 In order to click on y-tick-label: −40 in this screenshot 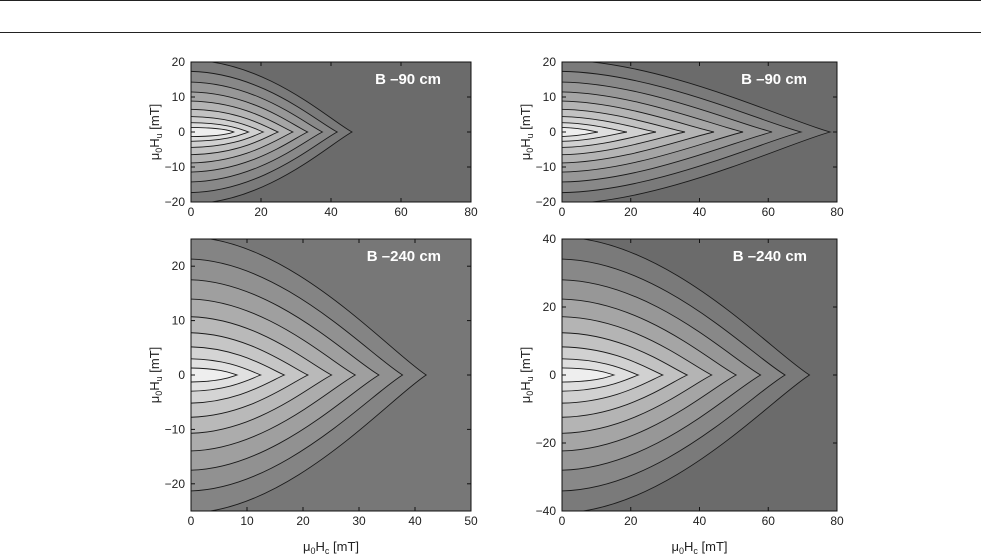, I will do `click(546, 511)`.